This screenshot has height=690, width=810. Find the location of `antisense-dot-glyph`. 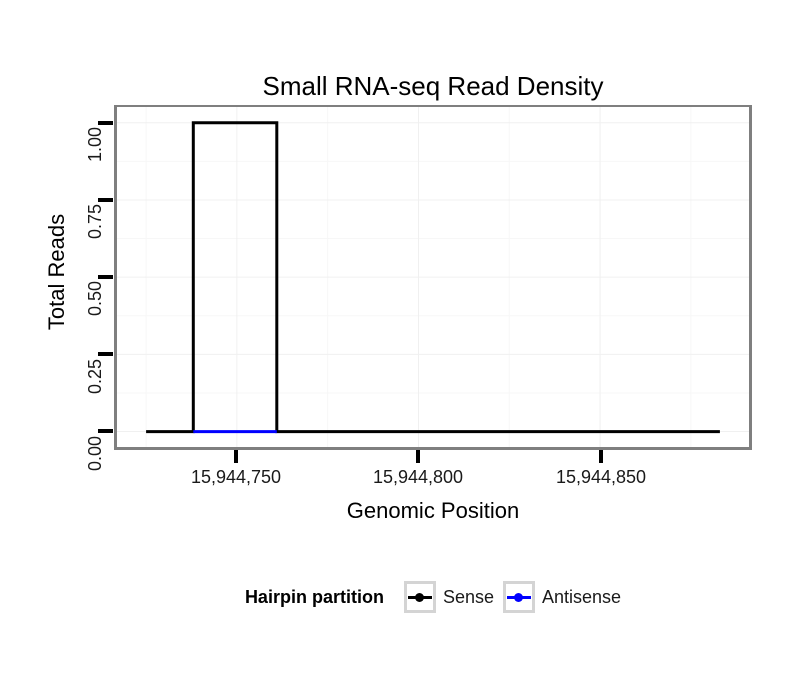

antisense-dot-glyph is located at coordinates (519, 597).